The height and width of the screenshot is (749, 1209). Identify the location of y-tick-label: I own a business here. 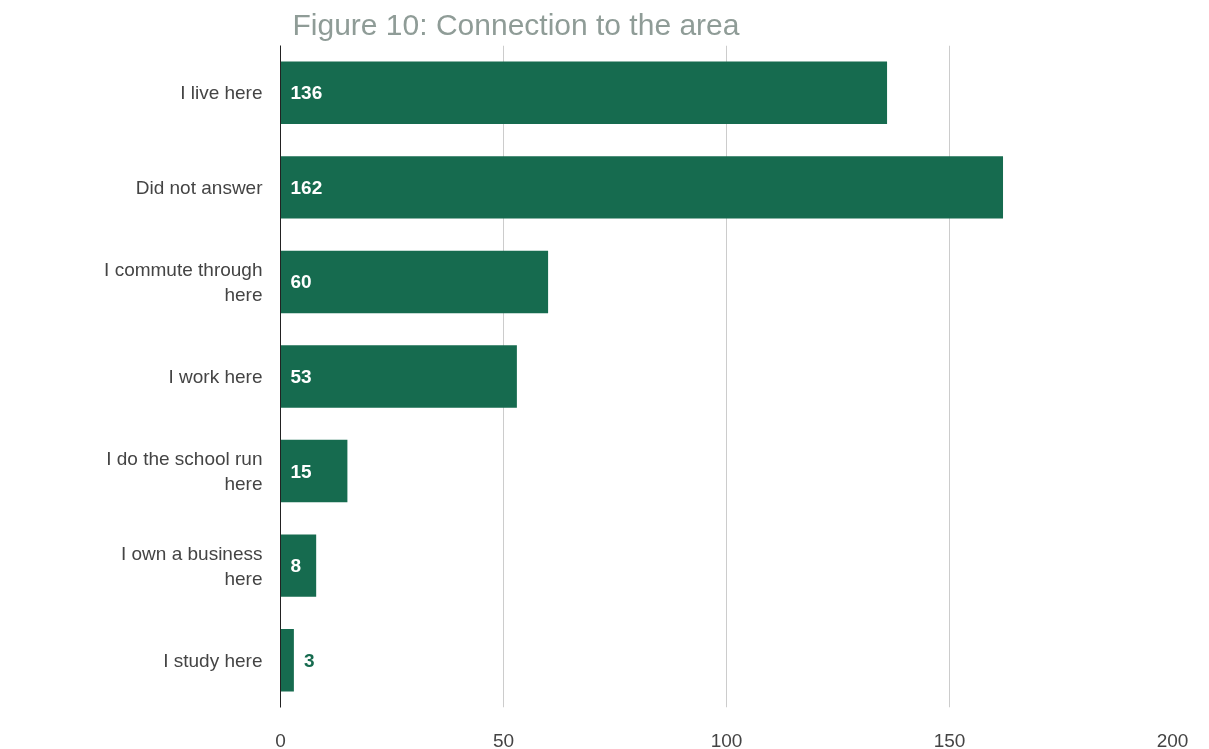
(191, 565).